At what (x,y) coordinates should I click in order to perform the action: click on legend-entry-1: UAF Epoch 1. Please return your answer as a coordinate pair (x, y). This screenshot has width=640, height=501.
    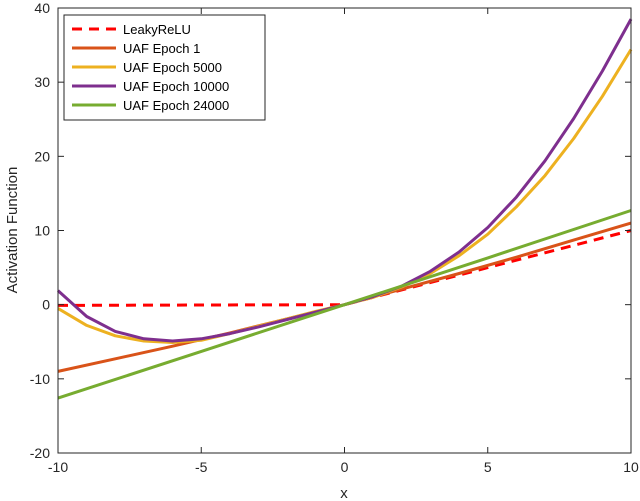
    Looking at the image, I should click on (161, 48).